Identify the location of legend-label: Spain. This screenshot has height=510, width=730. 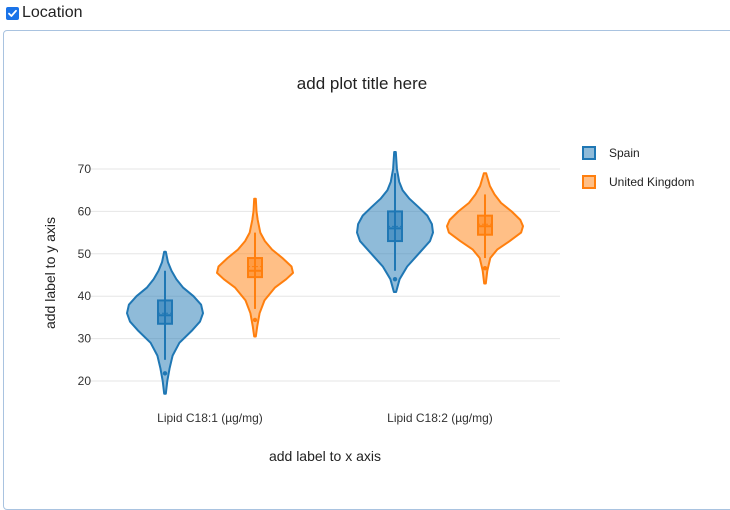
(624, 153).